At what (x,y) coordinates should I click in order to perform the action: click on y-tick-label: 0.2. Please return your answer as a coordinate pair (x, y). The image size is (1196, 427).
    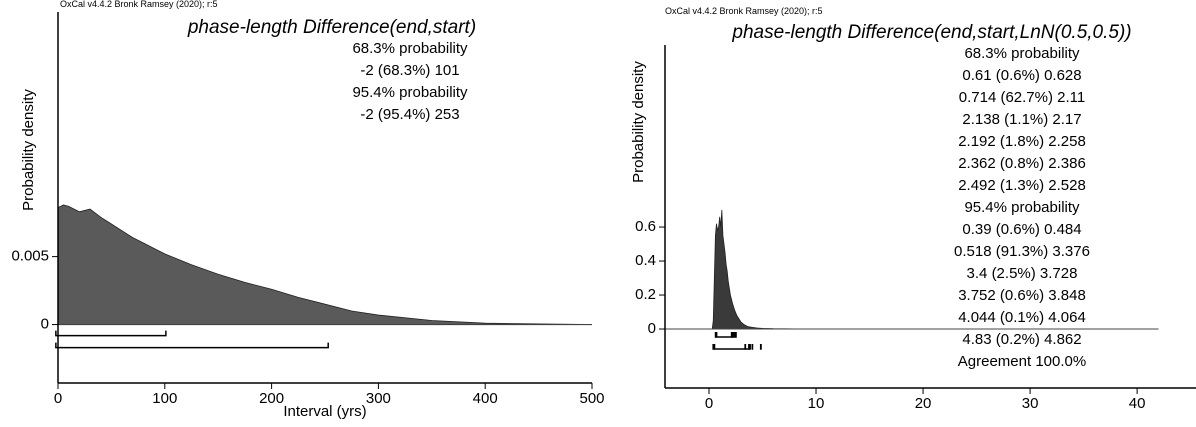
    Looking at the image, I should click on (645, 294).